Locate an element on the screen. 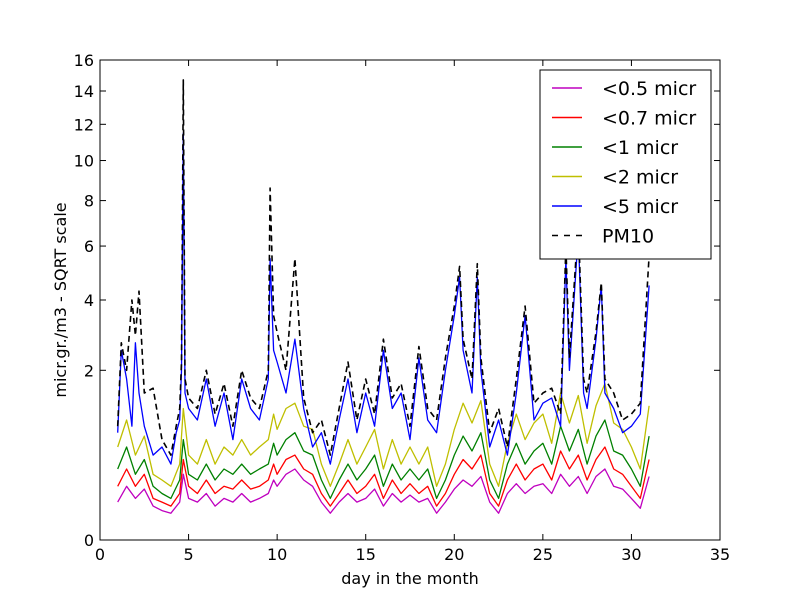  legend-label-1: <0.7 micr is located at coordinates (649, 119).